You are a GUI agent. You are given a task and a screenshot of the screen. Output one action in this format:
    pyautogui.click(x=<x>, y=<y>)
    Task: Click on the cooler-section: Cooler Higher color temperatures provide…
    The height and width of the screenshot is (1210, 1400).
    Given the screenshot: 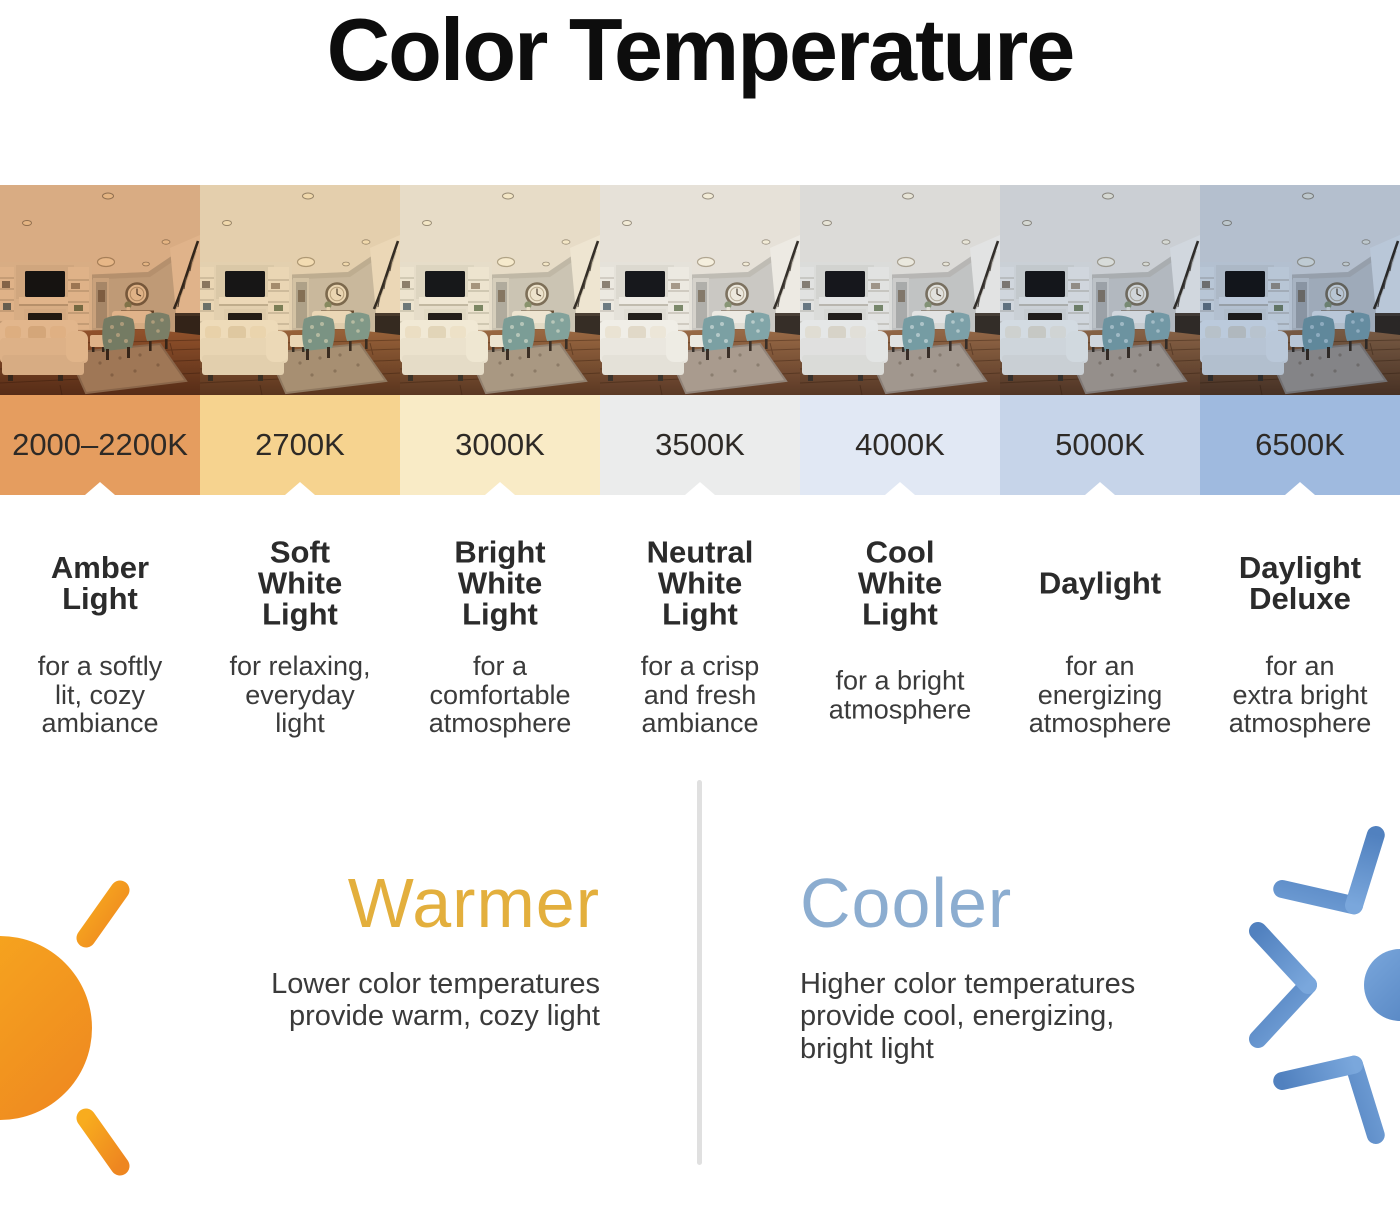 What is the action you would take?
    pyautogui.click(x=967, y=966)
    